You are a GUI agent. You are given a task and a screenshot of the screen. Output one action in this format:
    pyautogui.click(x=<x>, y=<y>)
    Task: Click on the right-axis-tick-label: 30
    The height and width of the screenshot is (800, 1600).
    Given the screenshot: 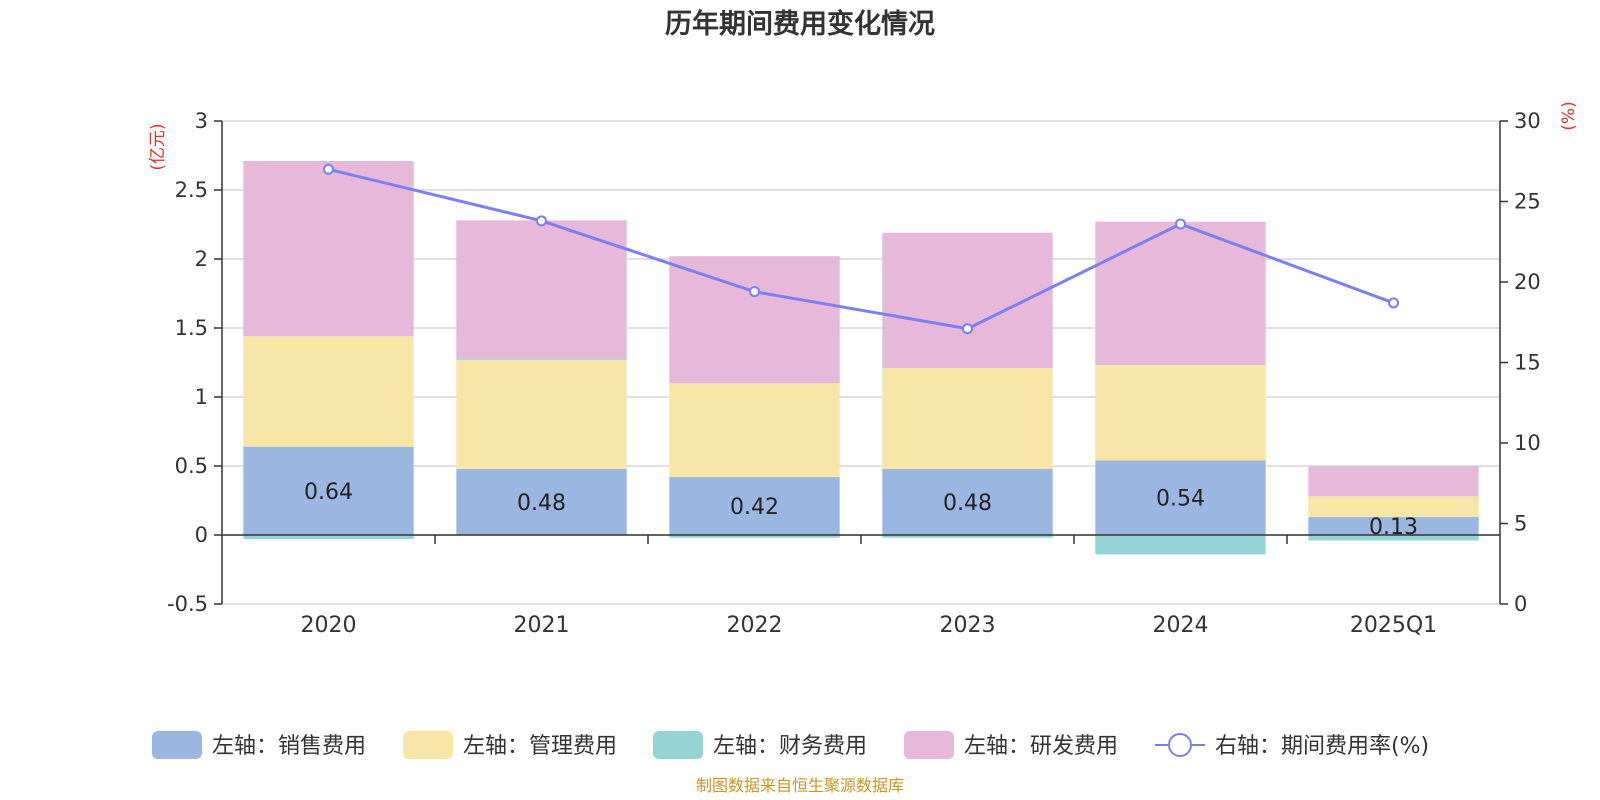 What is the action you would take?
    pyautogui.click(x=1527, y=121)
    